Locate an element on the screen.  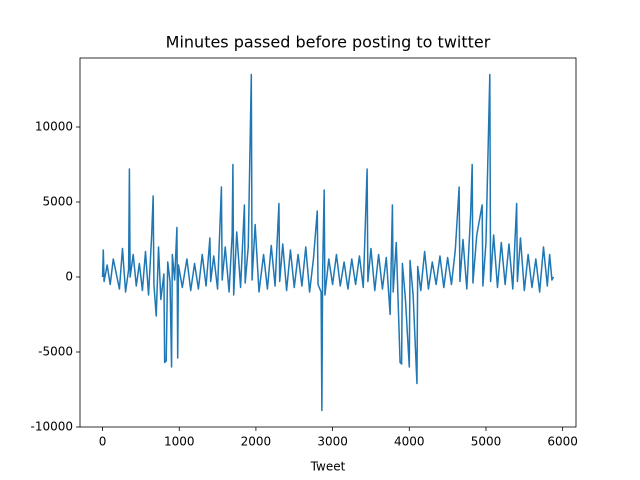
y-tick-label: 5000 is located at coordinates (57, 202).